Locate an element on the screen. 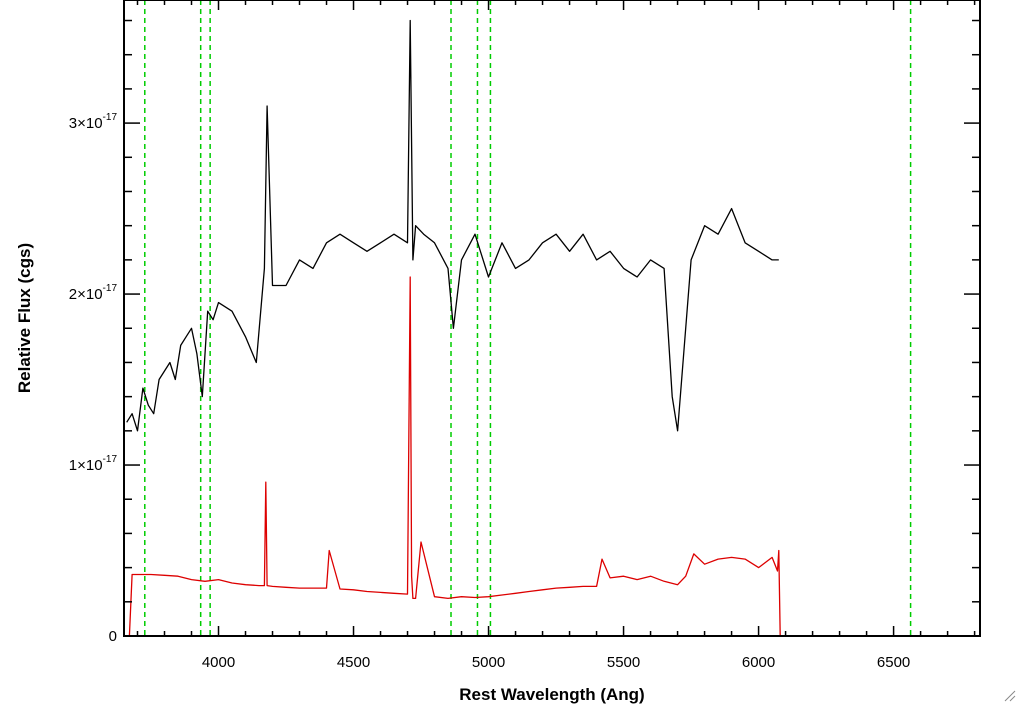 This screenshot has height=706, width=1020. x-tick-label: 5000 is located at coordinates (488, 662).